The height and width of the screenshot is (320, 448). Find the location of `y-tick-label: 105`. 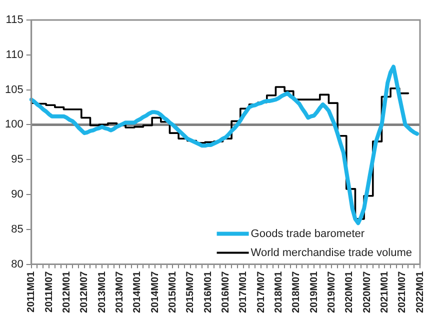

y-tick-label: 105 is located at coordinates (14, 90).